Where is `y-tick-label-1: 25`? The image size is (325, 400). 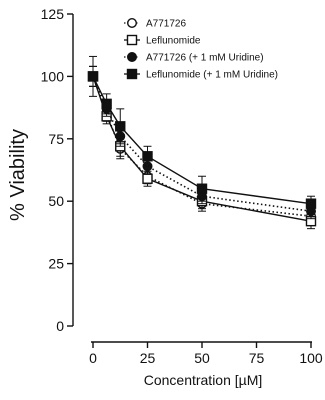 y-tick-label-1: 25 is located at coordinates (56, 264).